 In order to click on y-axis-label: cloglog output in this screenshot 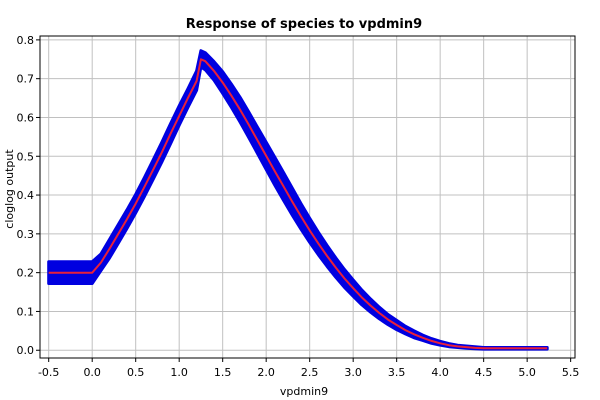, I will do `click(9, 189)`.